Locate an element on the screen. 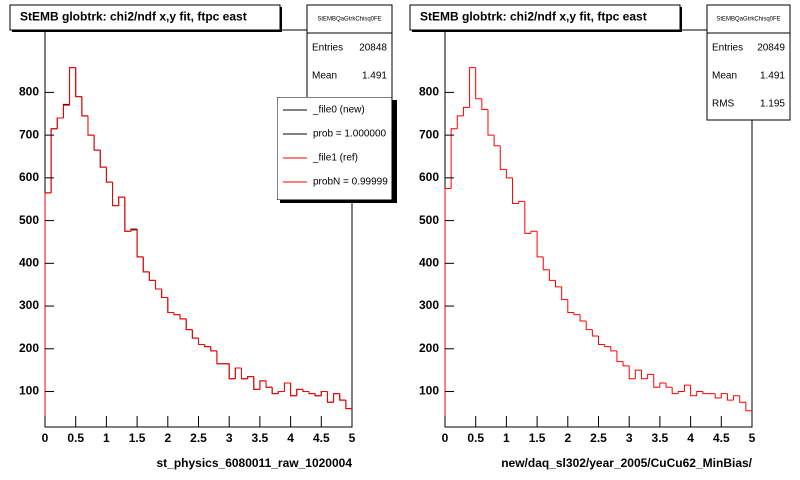 The height and width of the screenshot is (480, 800). legend-label: probN = 0.99999 is located at coordinates (350, 182).